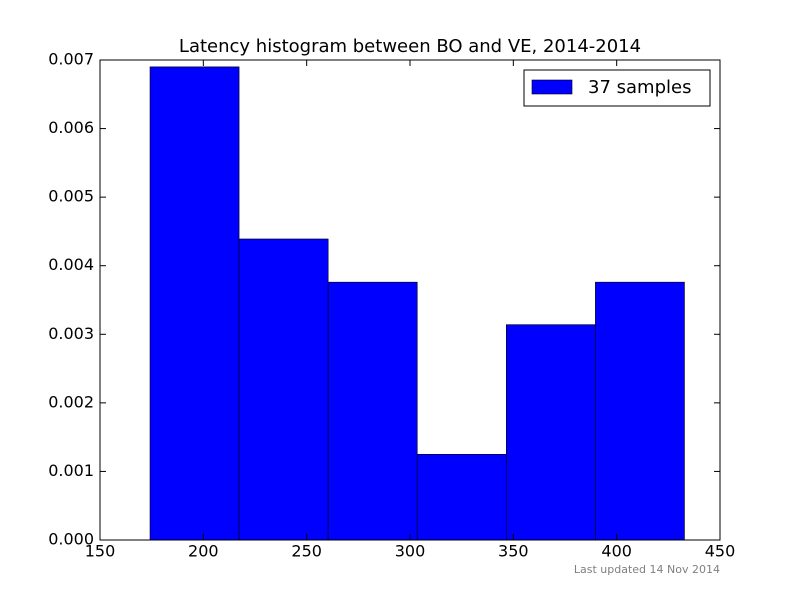  I want to click on y-tick-label: 0.004, so click(71, 264).